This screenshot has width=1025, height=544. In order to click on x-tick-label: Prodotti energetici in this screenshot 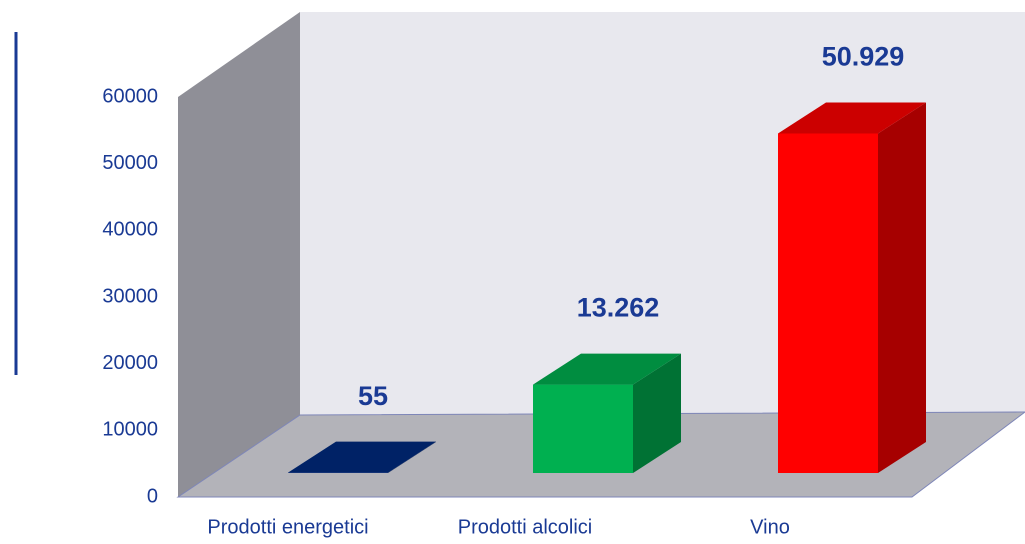, I will do `click(287, 527)`.